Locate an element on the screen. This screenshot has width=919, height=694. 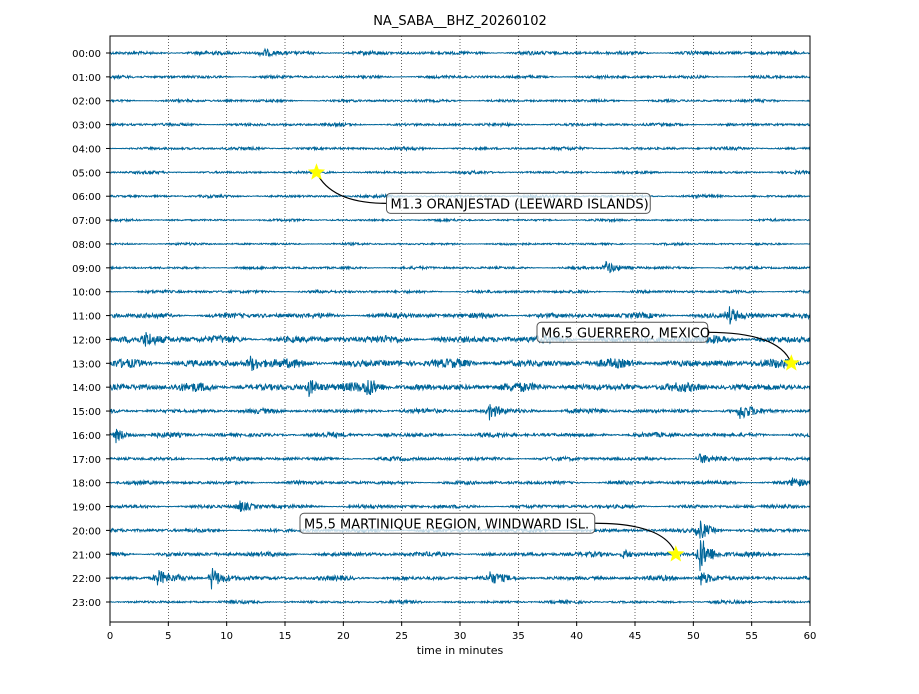
event-annotation: M6.5 GUERRERO, MEXICO is located at coordinates (668, 346).